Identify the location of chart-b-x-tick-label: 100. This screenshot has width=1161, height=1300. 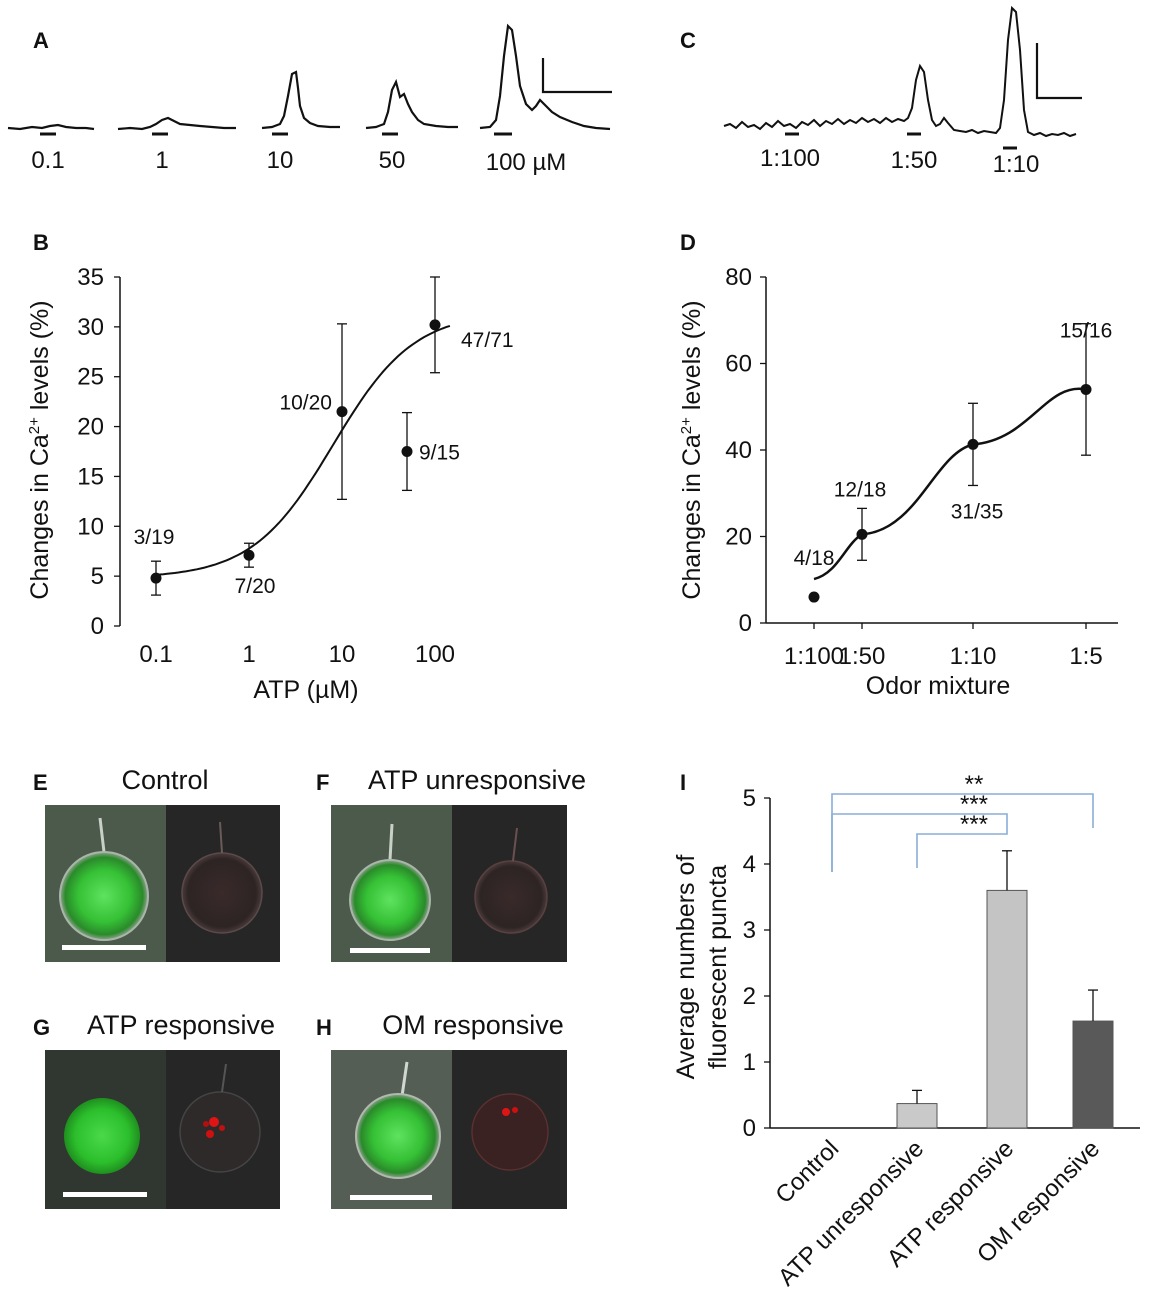
(435, 654).